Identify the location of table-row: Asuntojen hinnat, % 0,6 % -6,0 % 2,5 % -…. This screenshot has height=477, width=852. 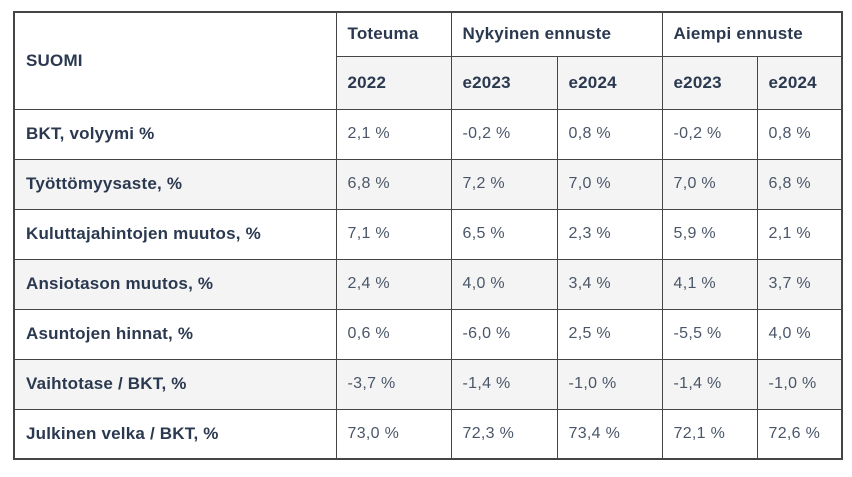
(428, 334).